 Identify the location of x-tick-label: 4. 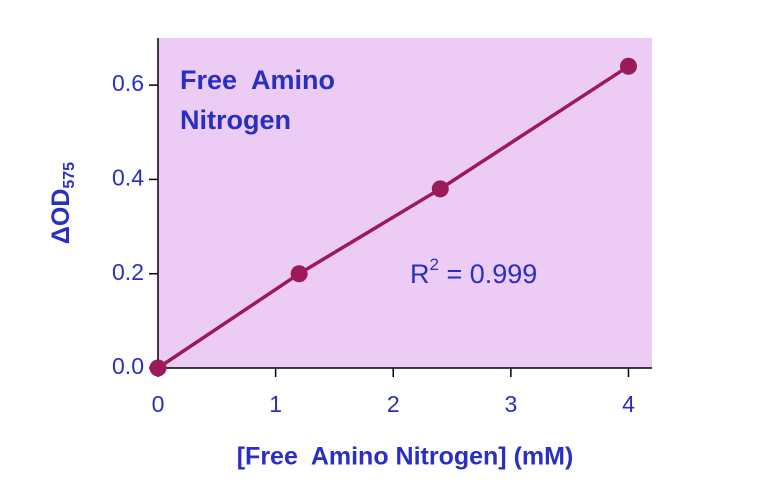
(628, 404).